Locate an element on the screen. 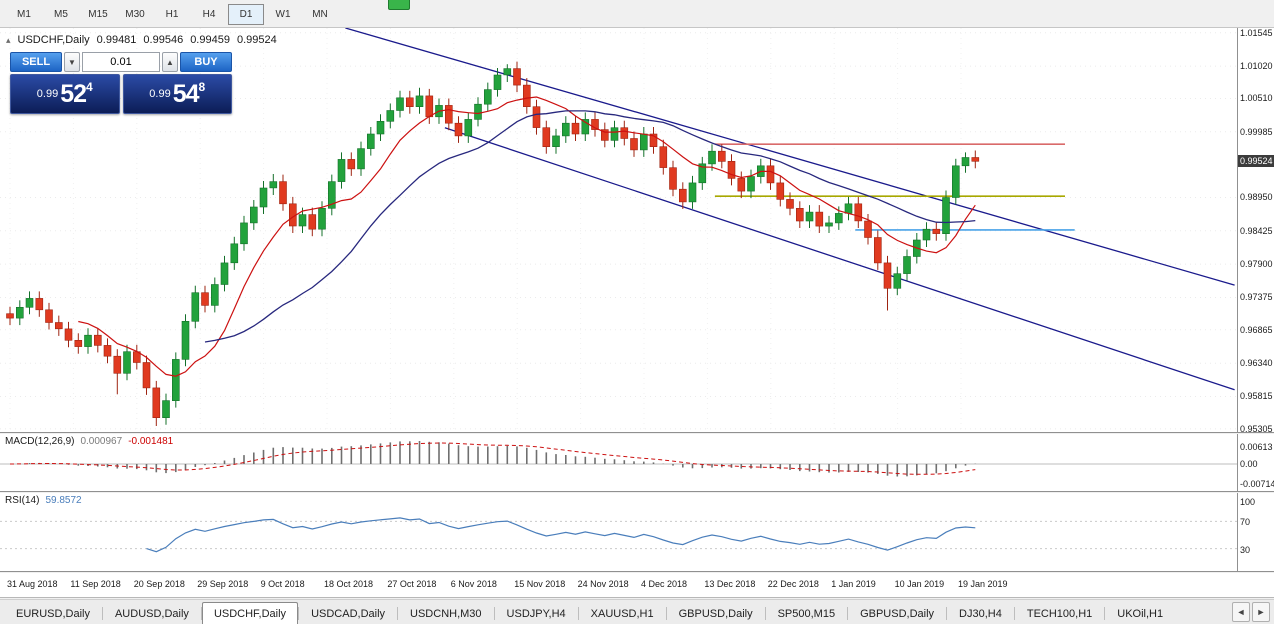 The height and width of the screenshot is (624, 1274). chart-tab-eurusd-daily: EURUSD,Daily is located at coordinates (53, 613).